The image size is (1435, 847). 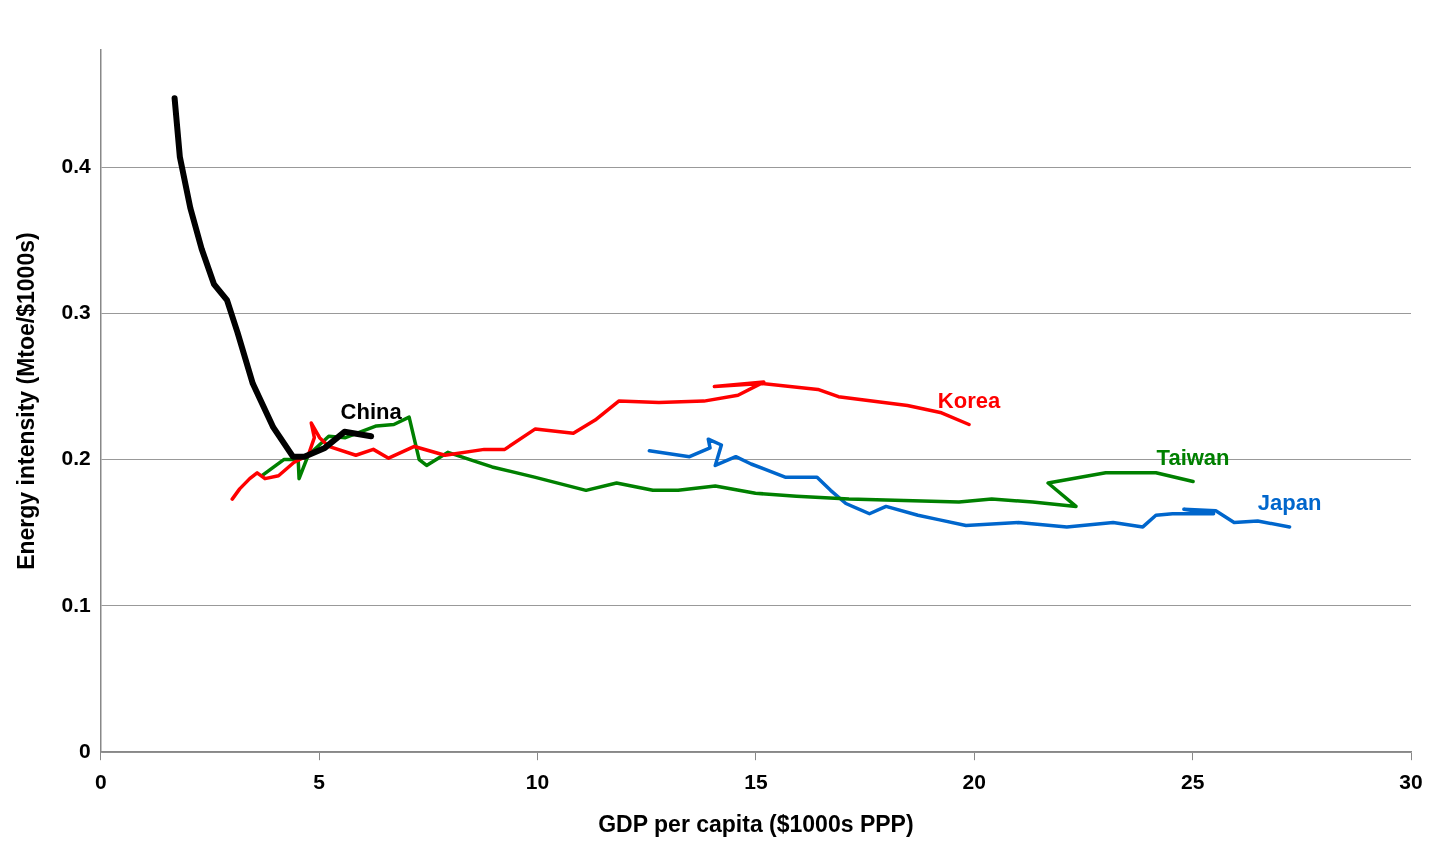 I want to click on y-axis-title: Energy intensity (Mtoe/$1000s), so click(x=26, y=401).